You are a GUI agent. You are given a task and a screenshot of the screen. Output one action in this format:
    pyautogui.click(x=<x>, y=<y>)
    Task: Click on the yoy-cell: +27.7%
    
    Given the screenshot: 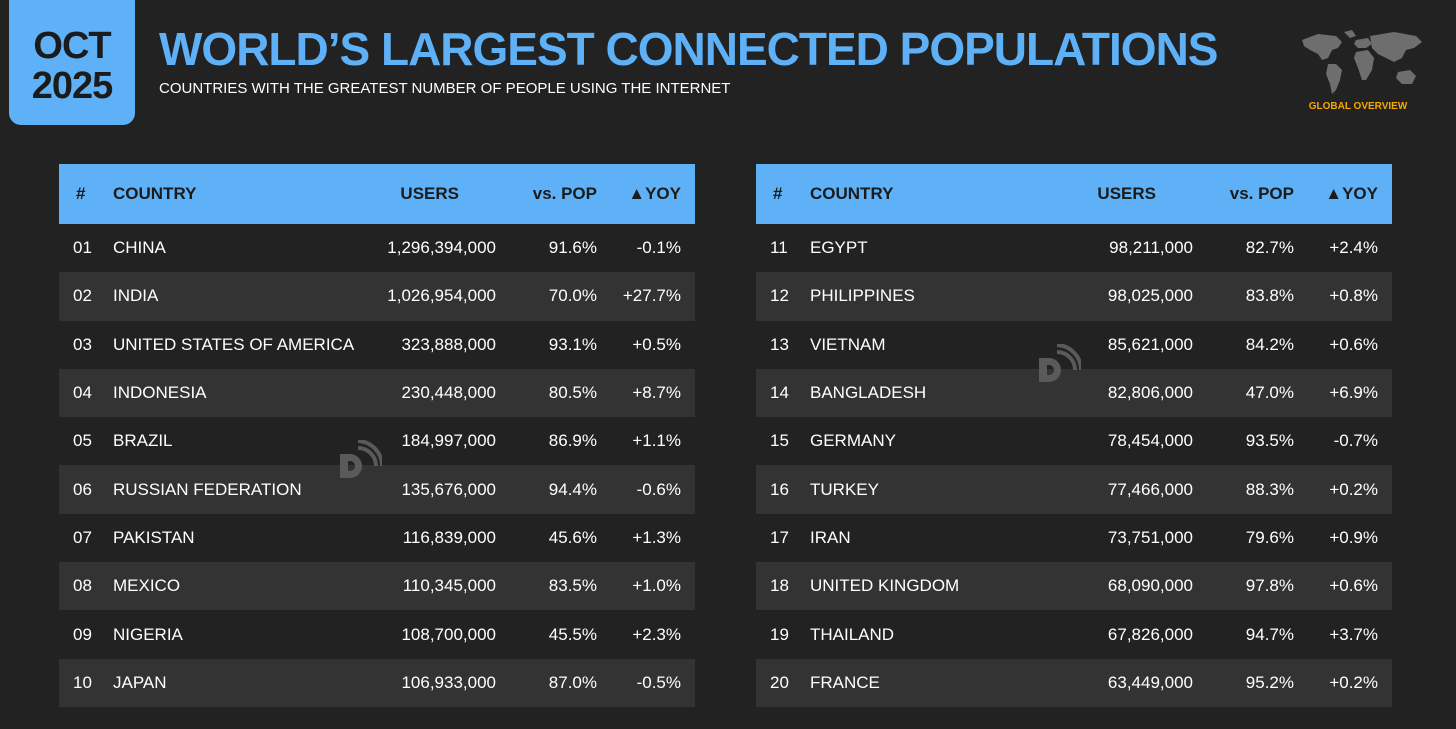 What is the action you would take?
    pyautogui.click(x=651, y=296)
    